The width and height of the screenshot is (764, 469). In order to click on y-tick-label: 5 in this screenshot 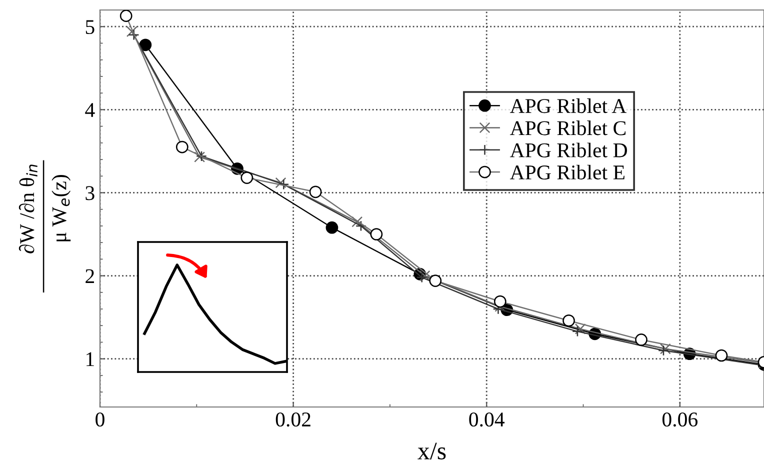, I will do `click(90, 27)`.